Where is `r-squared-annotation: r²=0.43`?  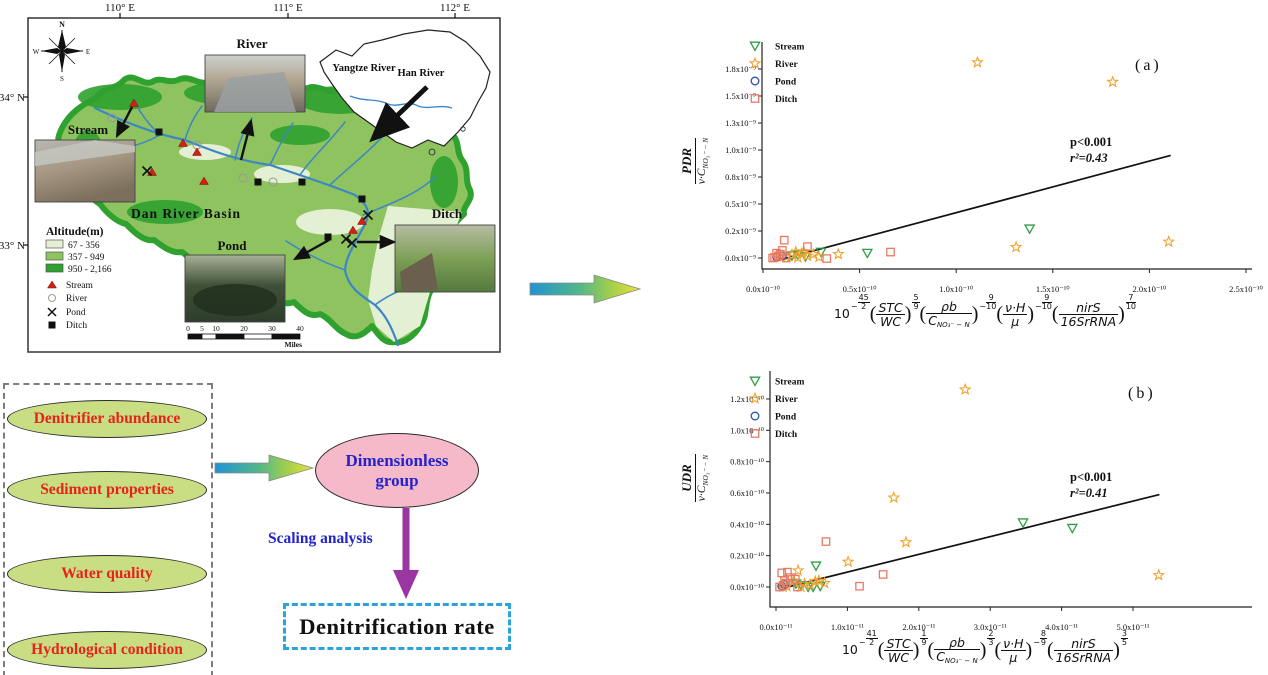 r-squared-annotation: r²=0.43 is located at coordinates (1089, 158).